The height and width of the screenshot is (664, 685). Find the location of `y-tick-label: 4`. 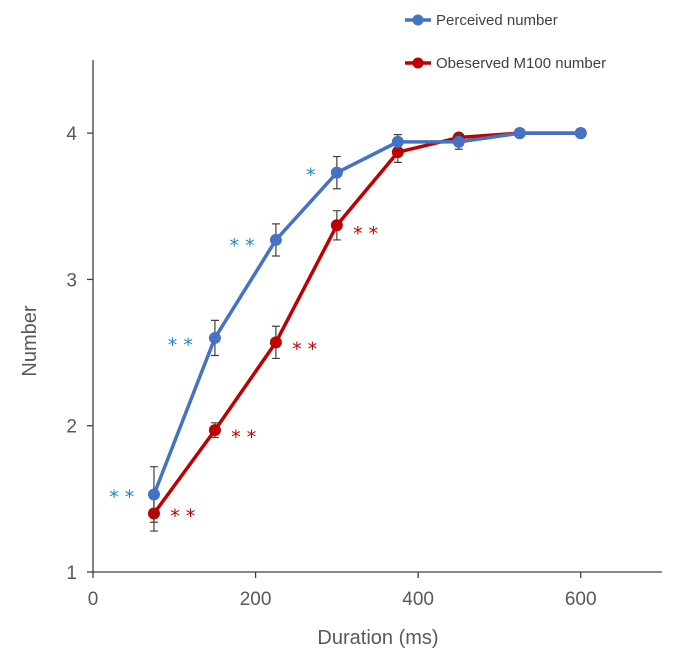

y-tick-label: 4 is located at coordinates (71, 134).